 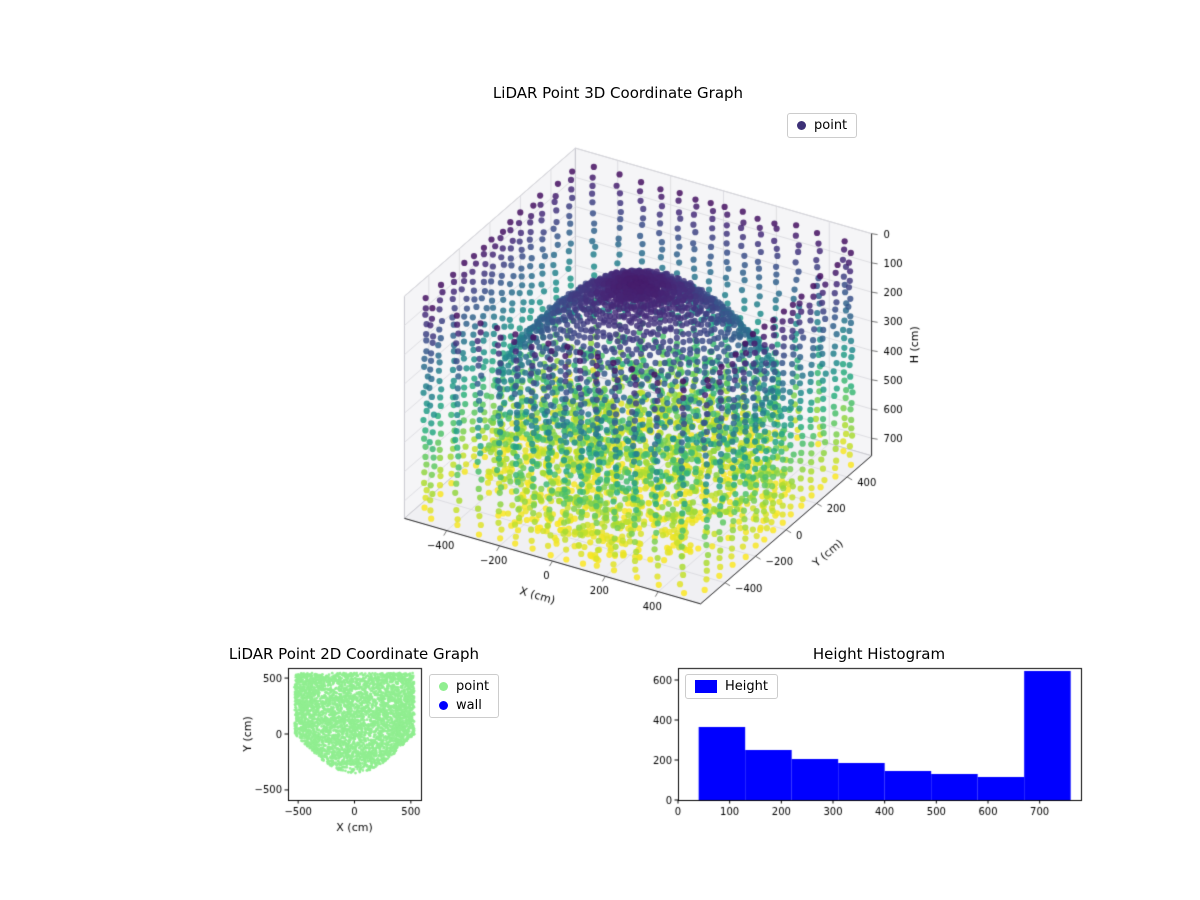 I want to click on chart3d-legend: point, so click(x=822, y=125).